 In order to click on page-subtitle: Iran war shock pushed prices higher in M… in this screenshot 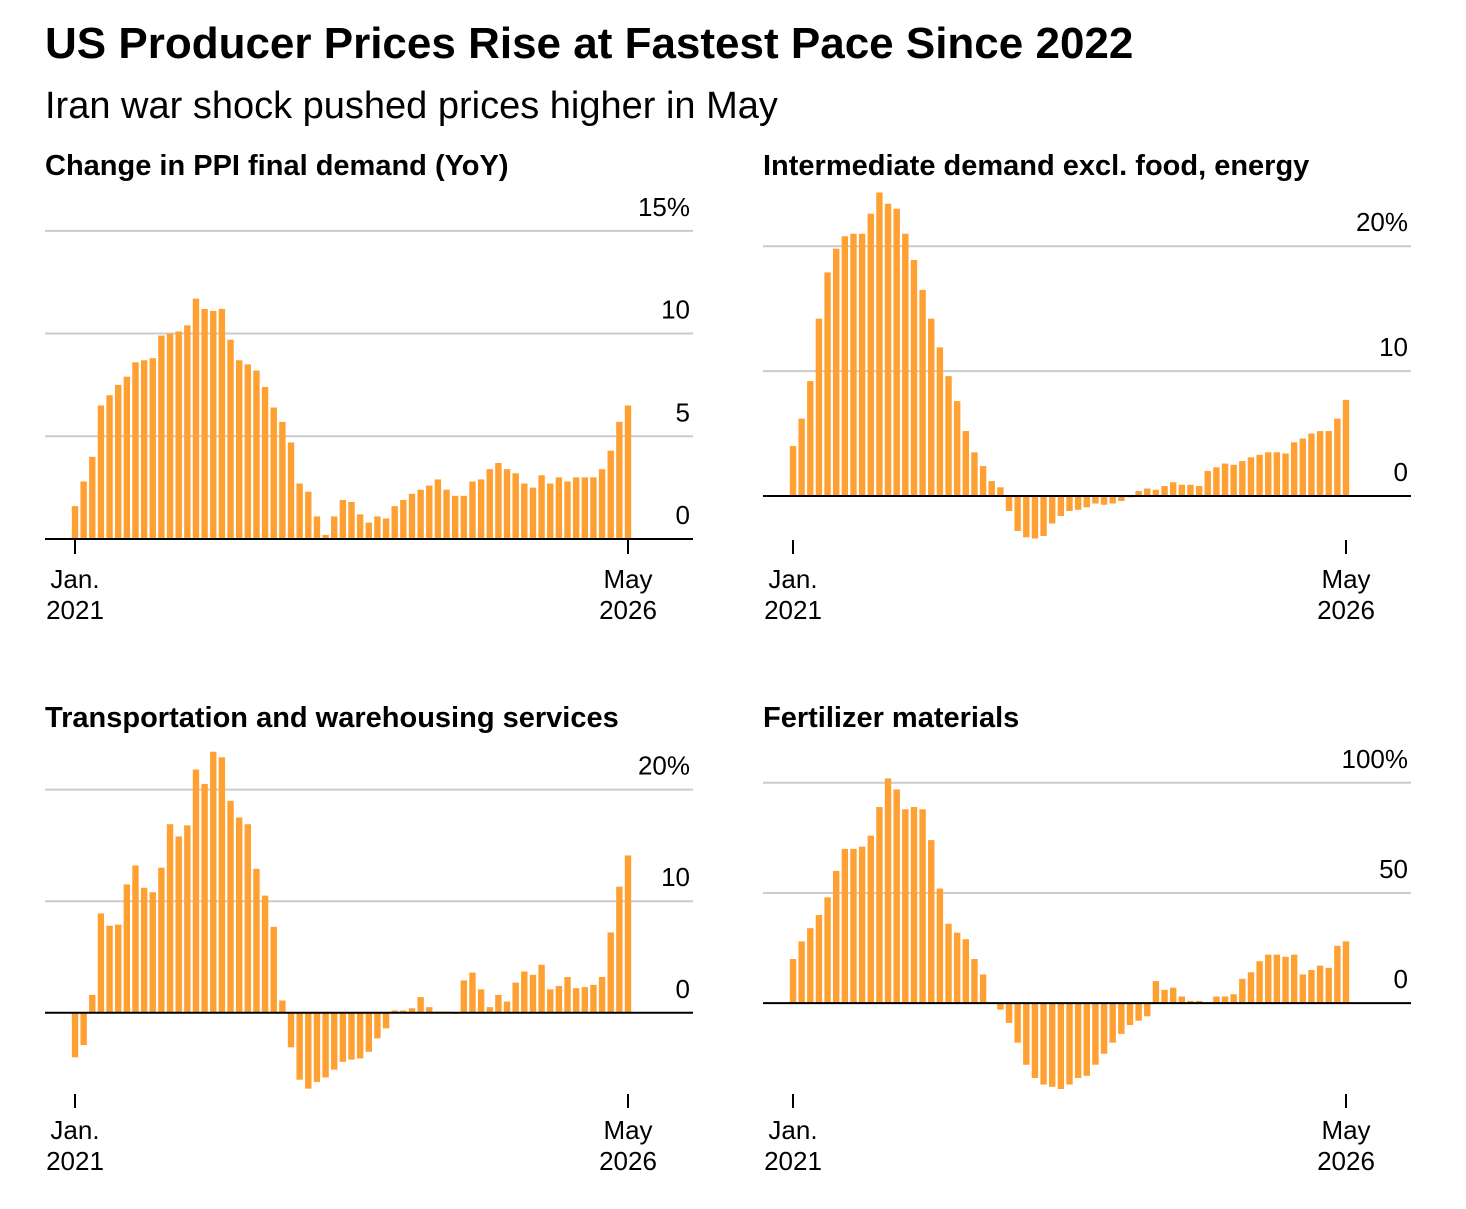, I will do `click(411, 106)`.